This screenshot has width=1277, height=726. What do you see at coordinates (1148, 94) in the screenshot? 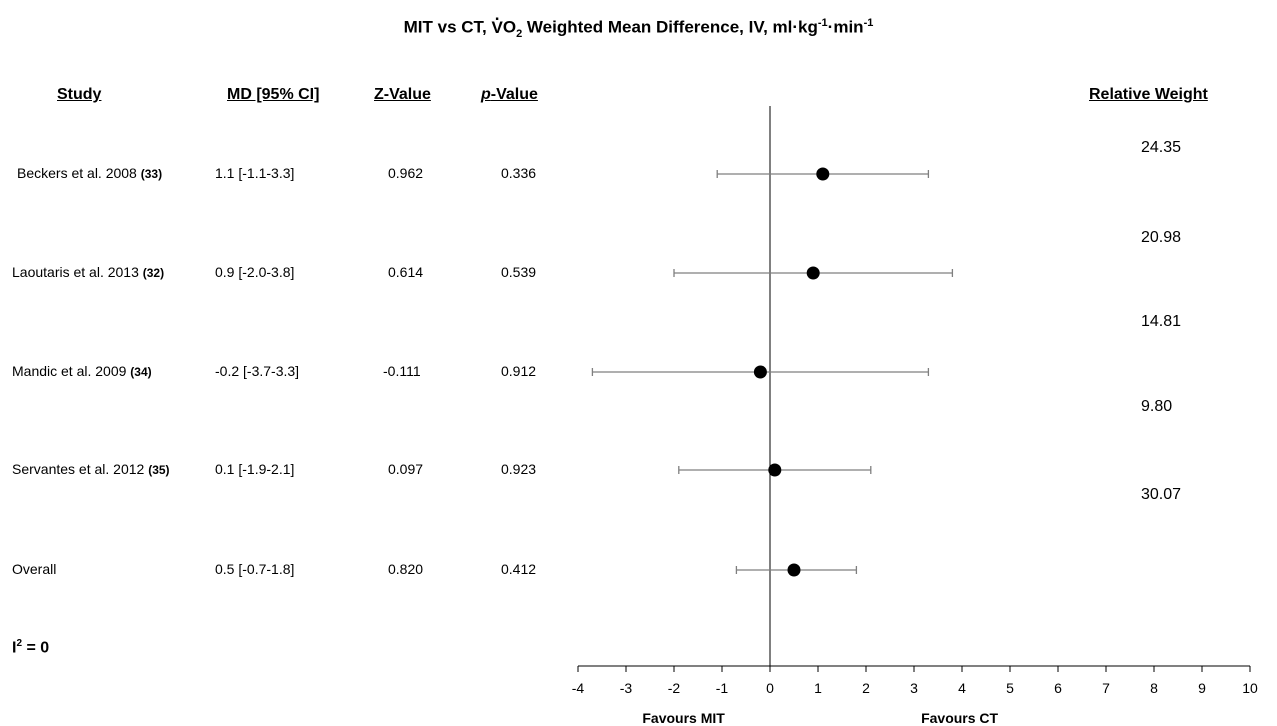
I see `header-relative-weight: Relative Weight` at bounding box center [1148, 94].